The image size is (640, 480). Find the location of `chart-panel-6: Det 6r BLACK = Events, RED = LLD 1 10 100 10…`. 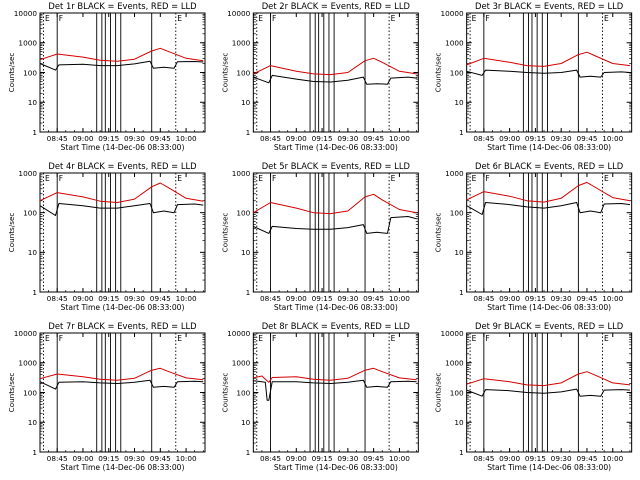

chart-panel-6: Det 6r BLACK = Events, RED = LLD 1 10 100 10… is located at coordinates (533, 236).